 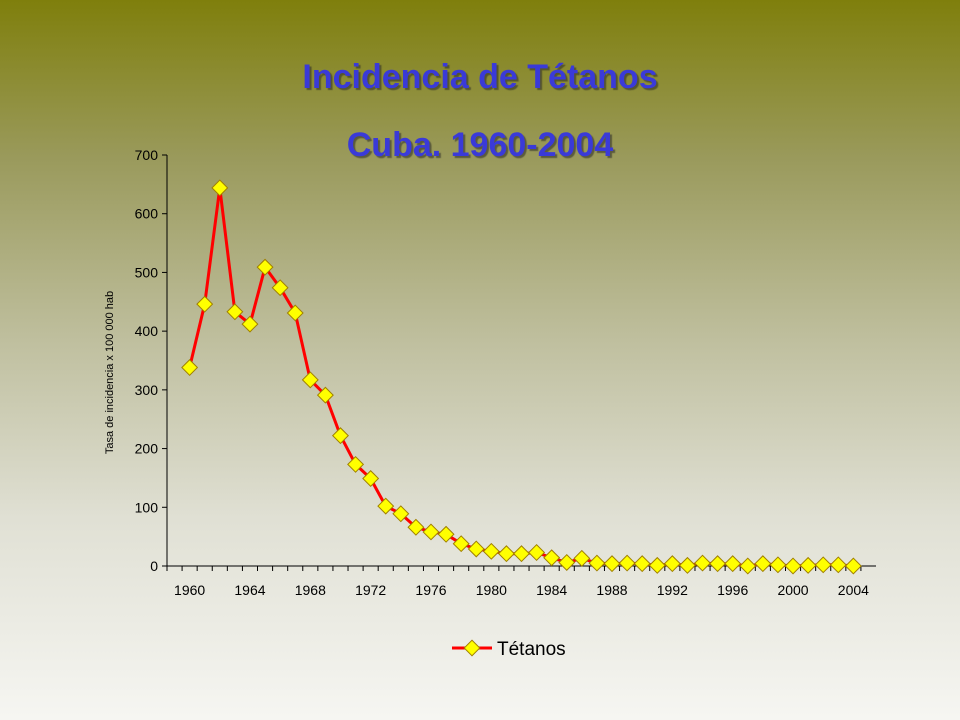 What do you see at coordinates (480, 77) in the screenshot?
I see `chart-title: Incidencia de Tétanos` at bounding box center [480, 77].